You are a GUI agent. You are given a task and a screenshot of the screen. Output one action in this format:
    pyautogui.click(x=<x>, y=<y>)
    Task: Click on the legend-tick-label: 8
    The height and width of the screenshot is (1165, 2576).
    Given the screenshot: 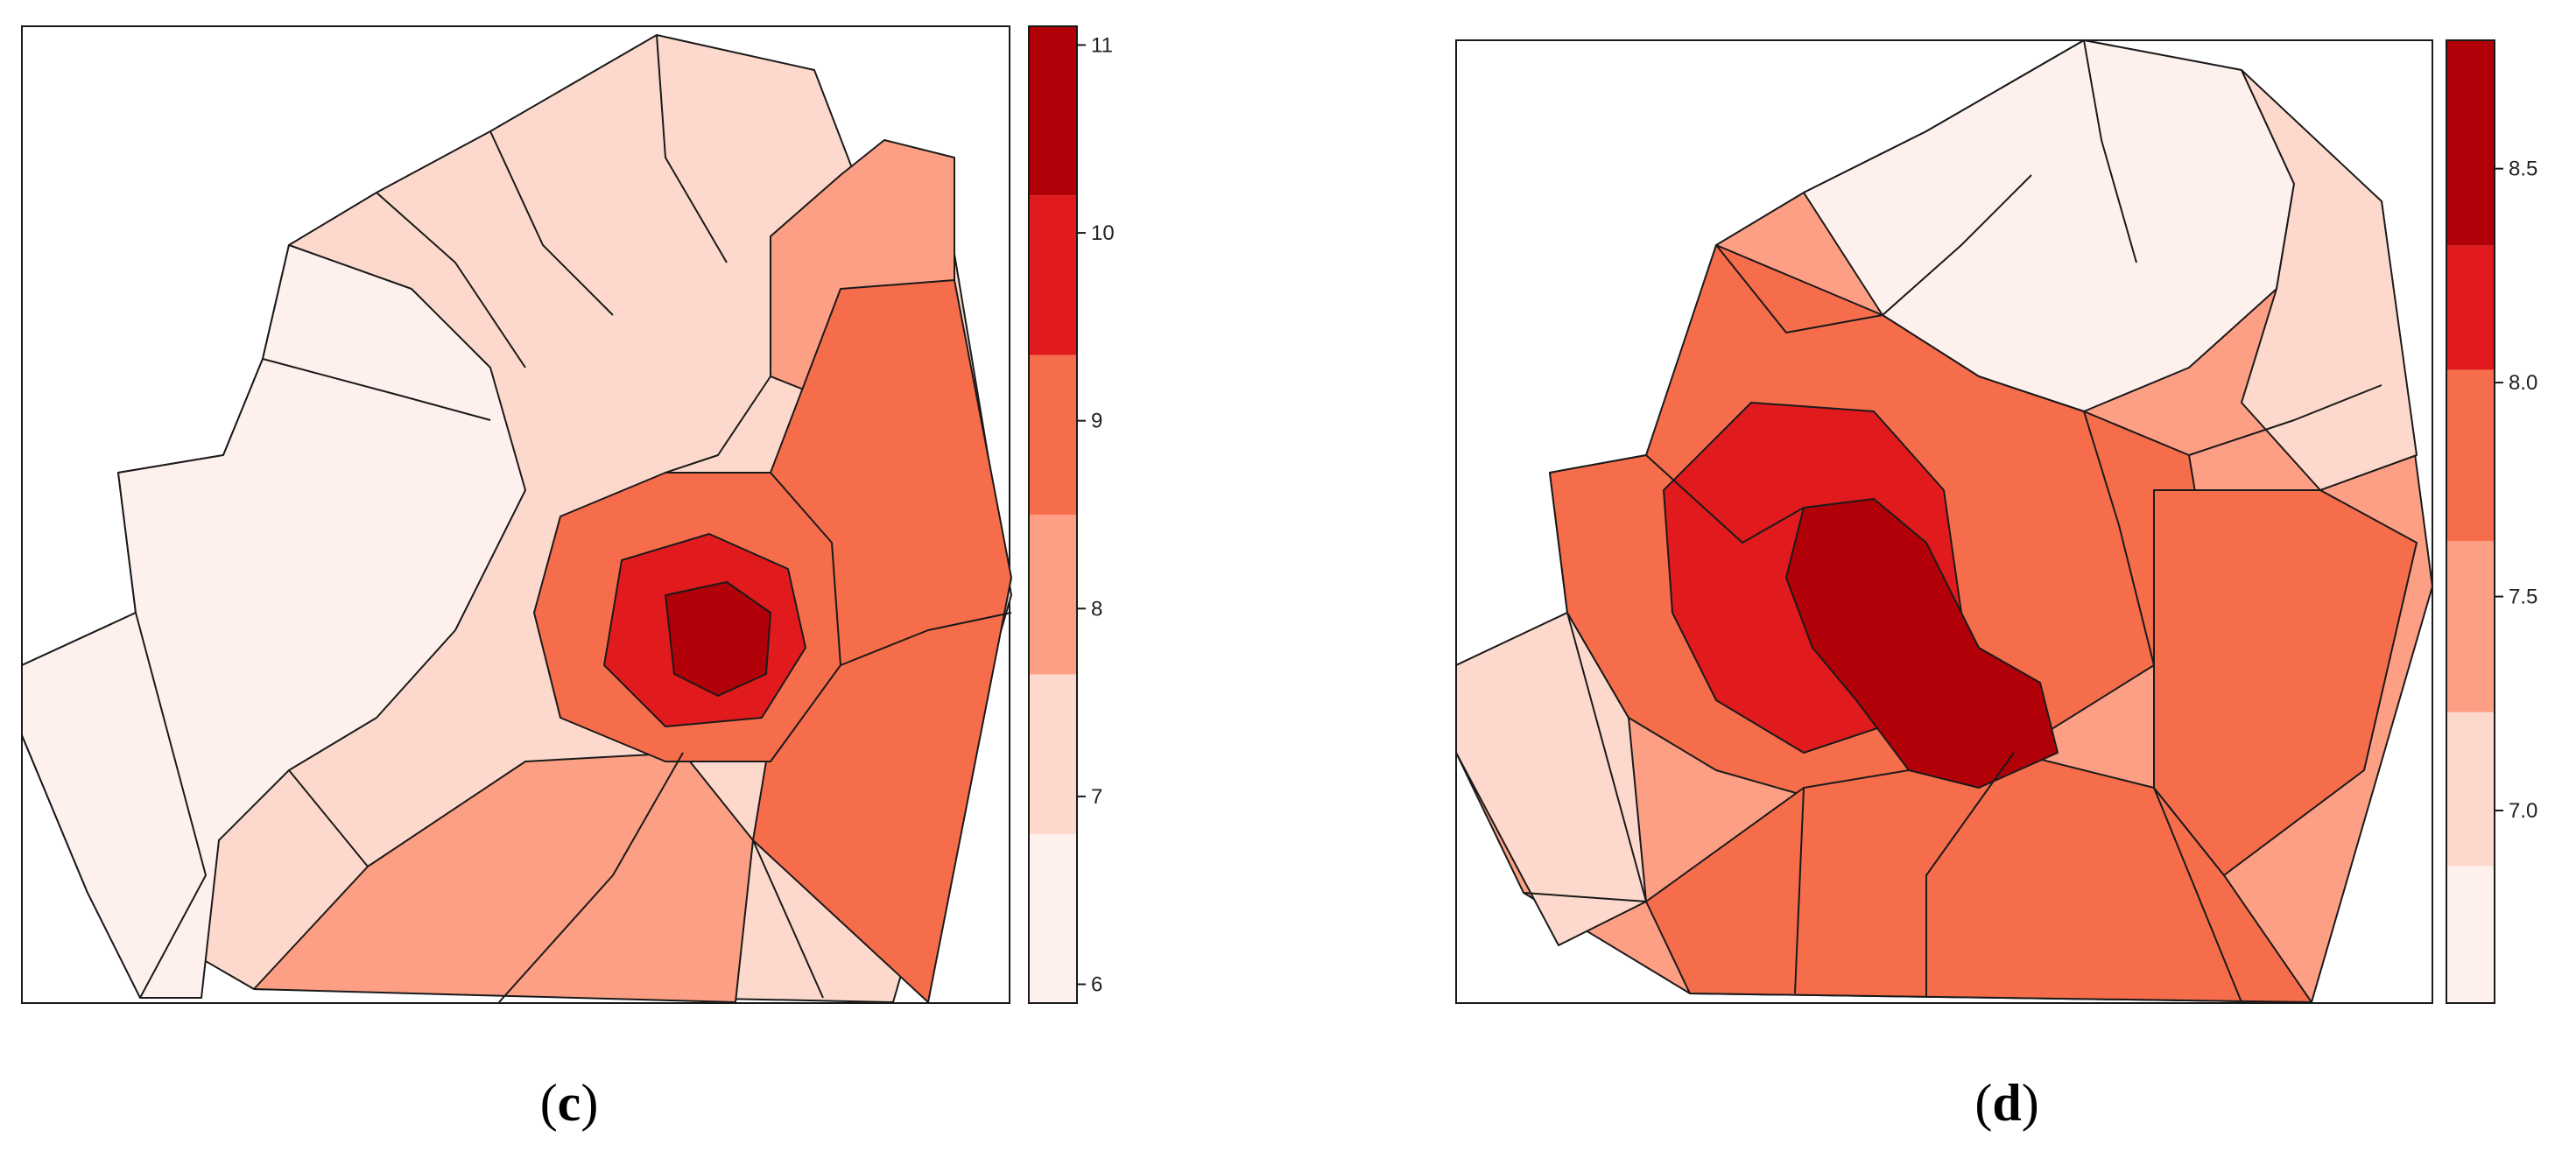 What is the action you would take?
    pyautogui.click(x=1096, y=609)
    